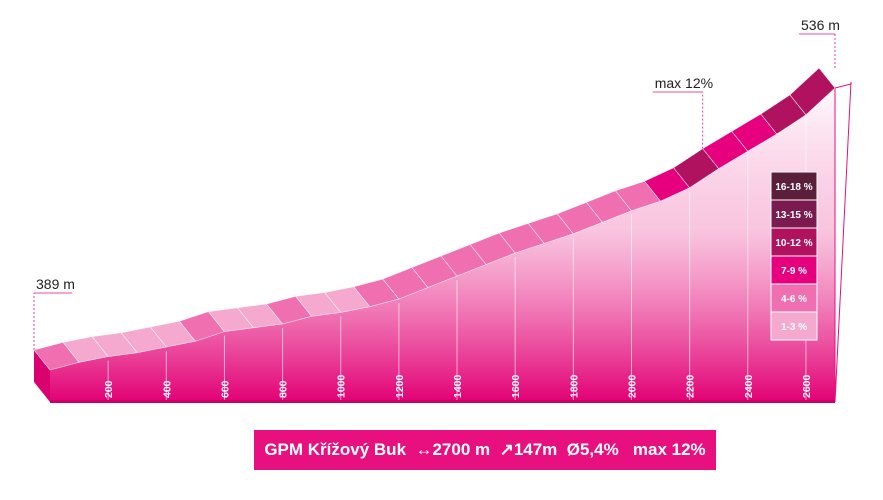  I want to click on legend-label: 13-15 %, so click(793, 215).